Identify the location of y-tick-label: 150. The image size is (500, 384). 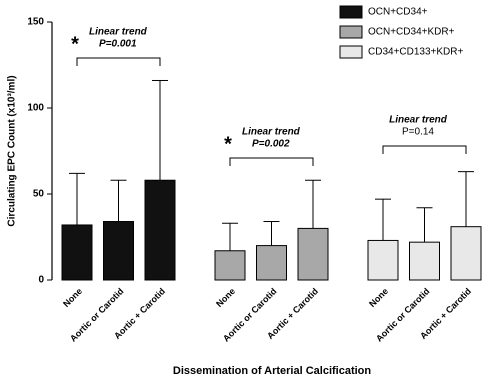
(35, 22).